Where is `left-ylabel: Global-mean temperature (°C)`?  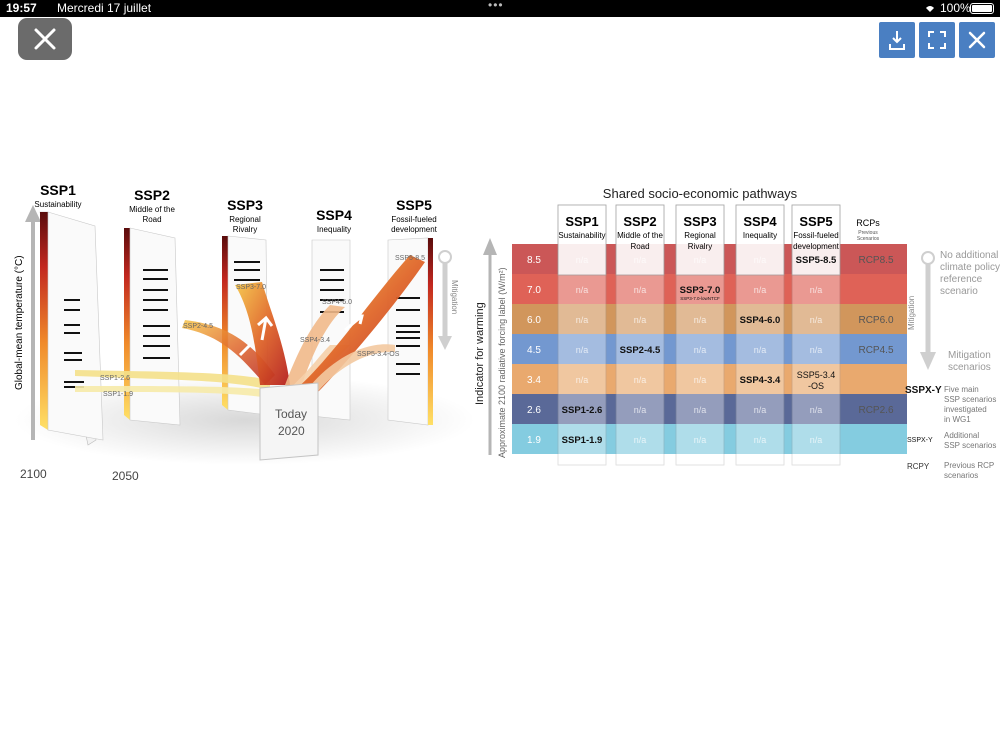
left-ylabel: Global-mean temperature (°C) is located at coordinates (19, 322).